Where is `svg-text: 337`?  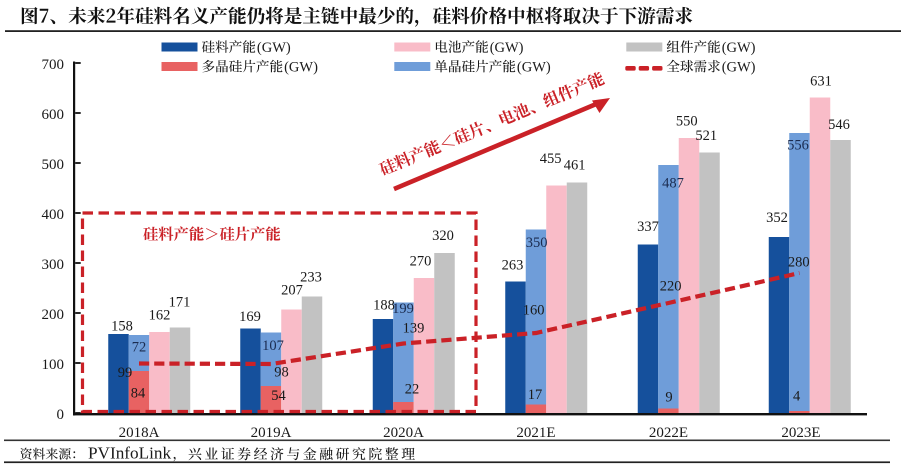
svg-text: 337 is located at coordinates (648, 227).